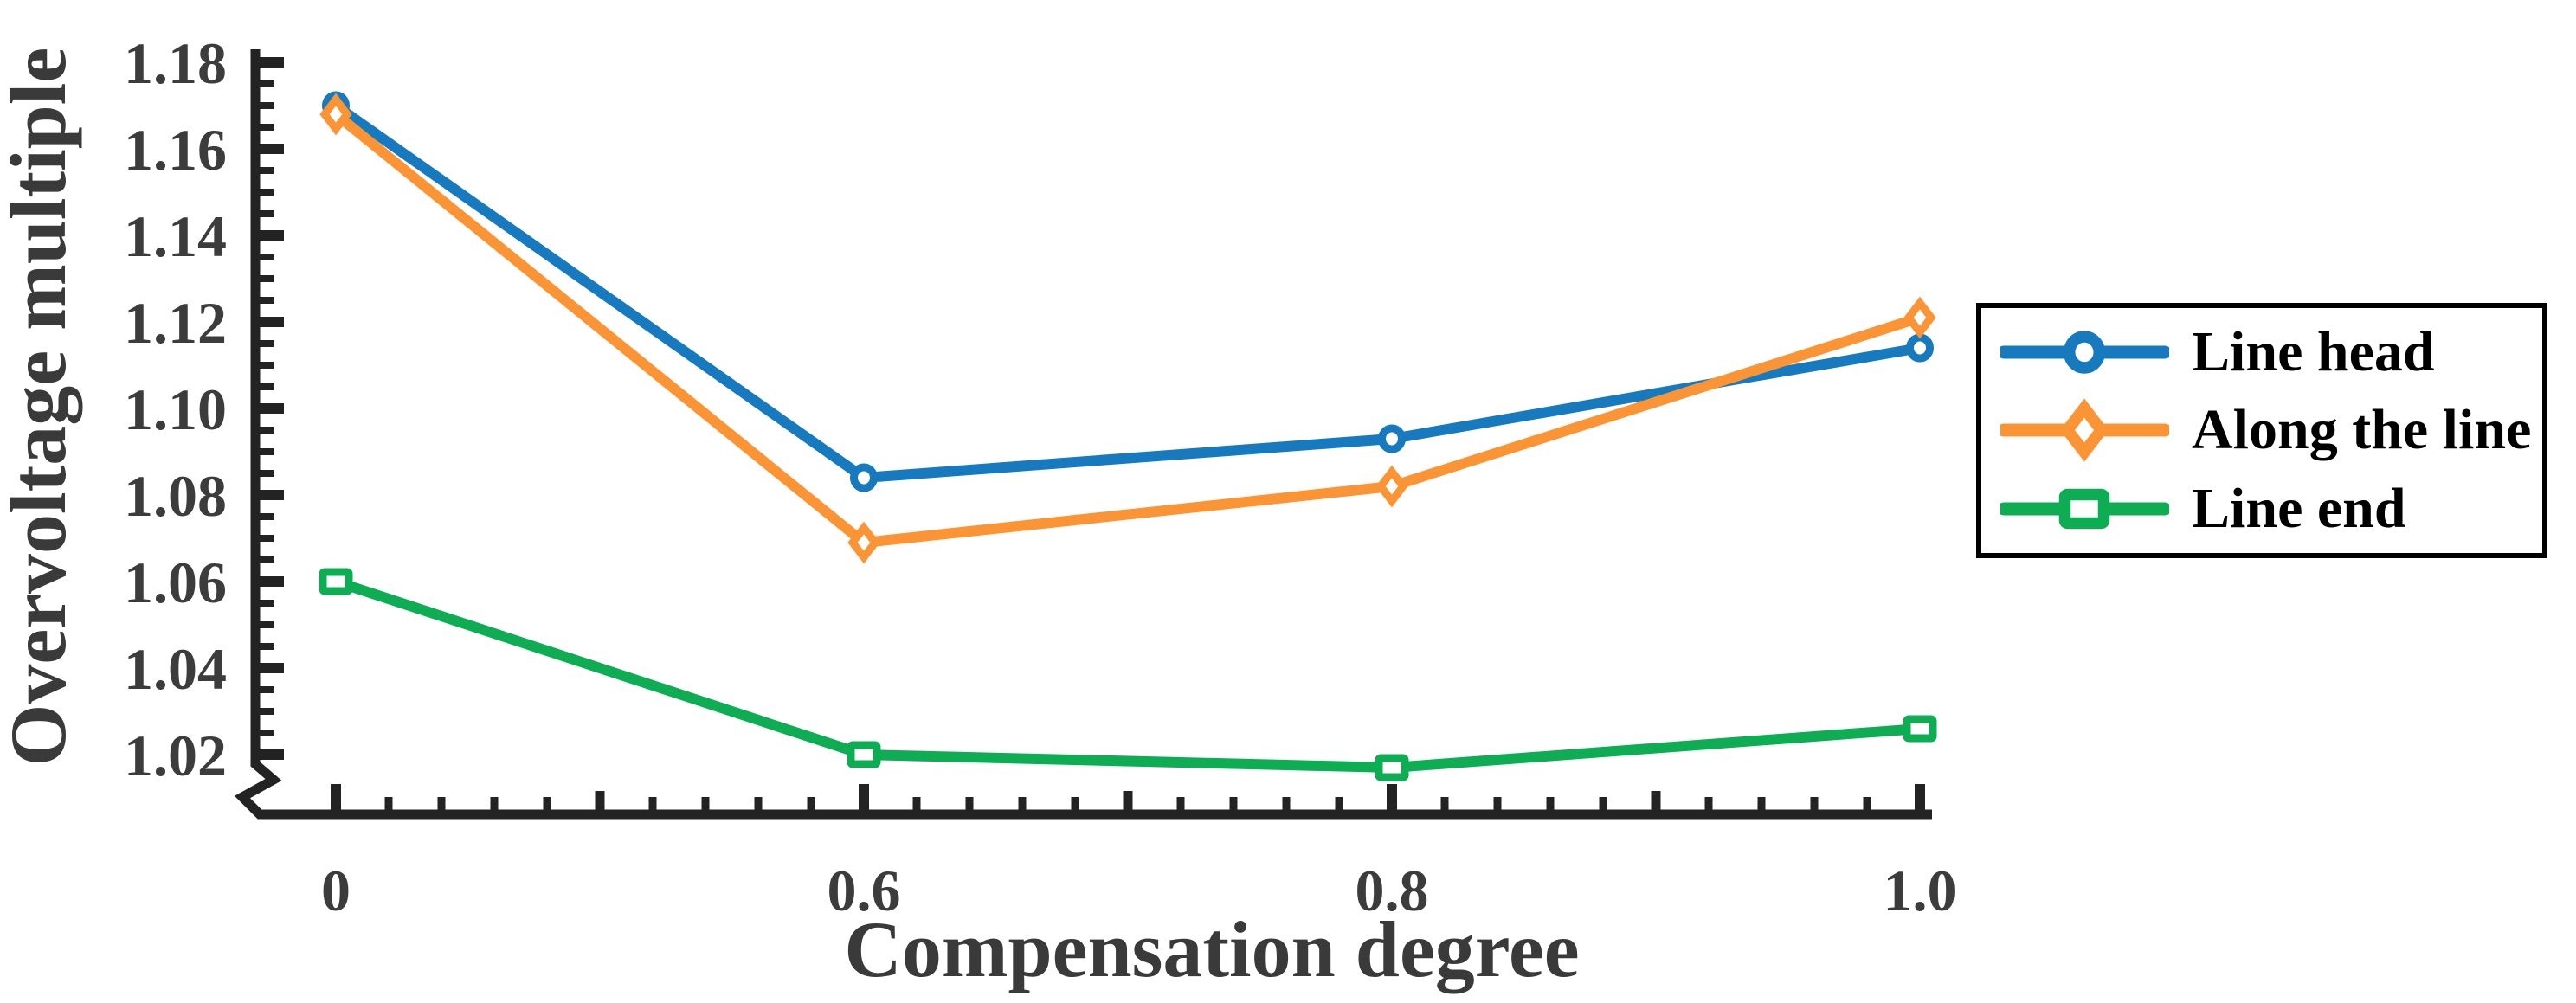 Image resolution: width=2576 pixels, height=1003 pixels. What do you see at coordinates (175, 755) in the screenshot?
I see `y-tick-label: 1.02` at bounding box center [175, 755].